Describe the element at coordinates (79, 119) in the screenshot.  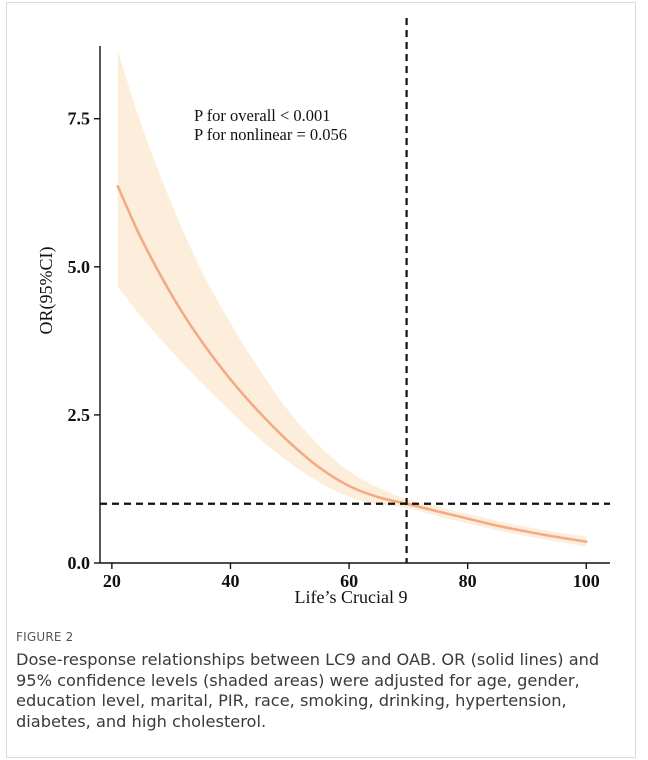
I see `y-tick-label: 7.5` at that location.